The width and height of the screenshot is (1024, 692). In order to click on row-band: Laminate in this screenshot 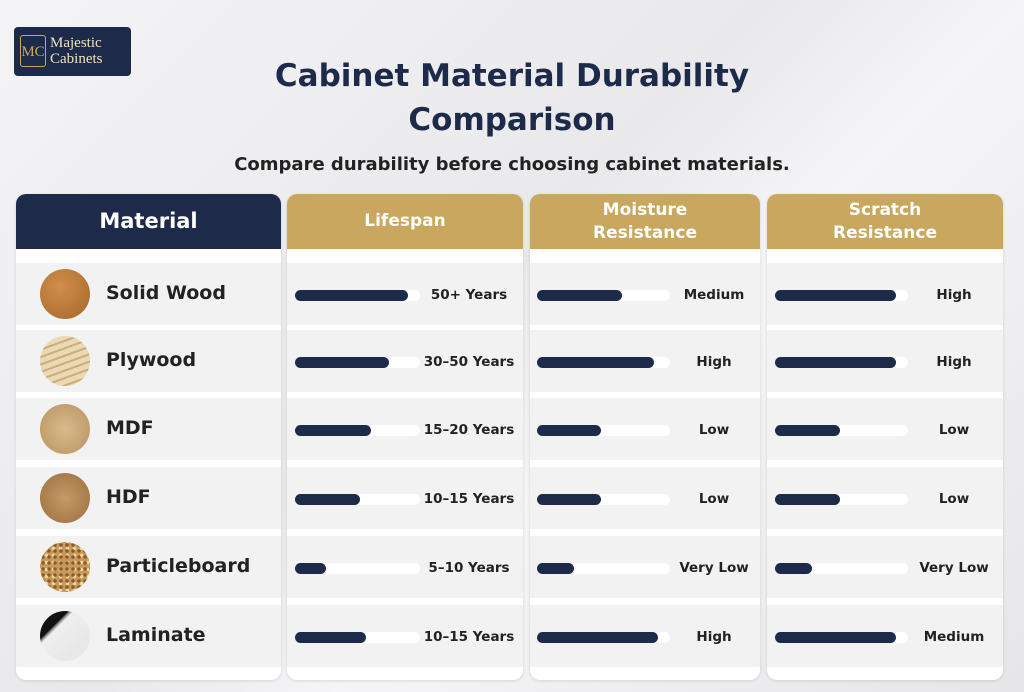, I will do `click(148, 636)`.